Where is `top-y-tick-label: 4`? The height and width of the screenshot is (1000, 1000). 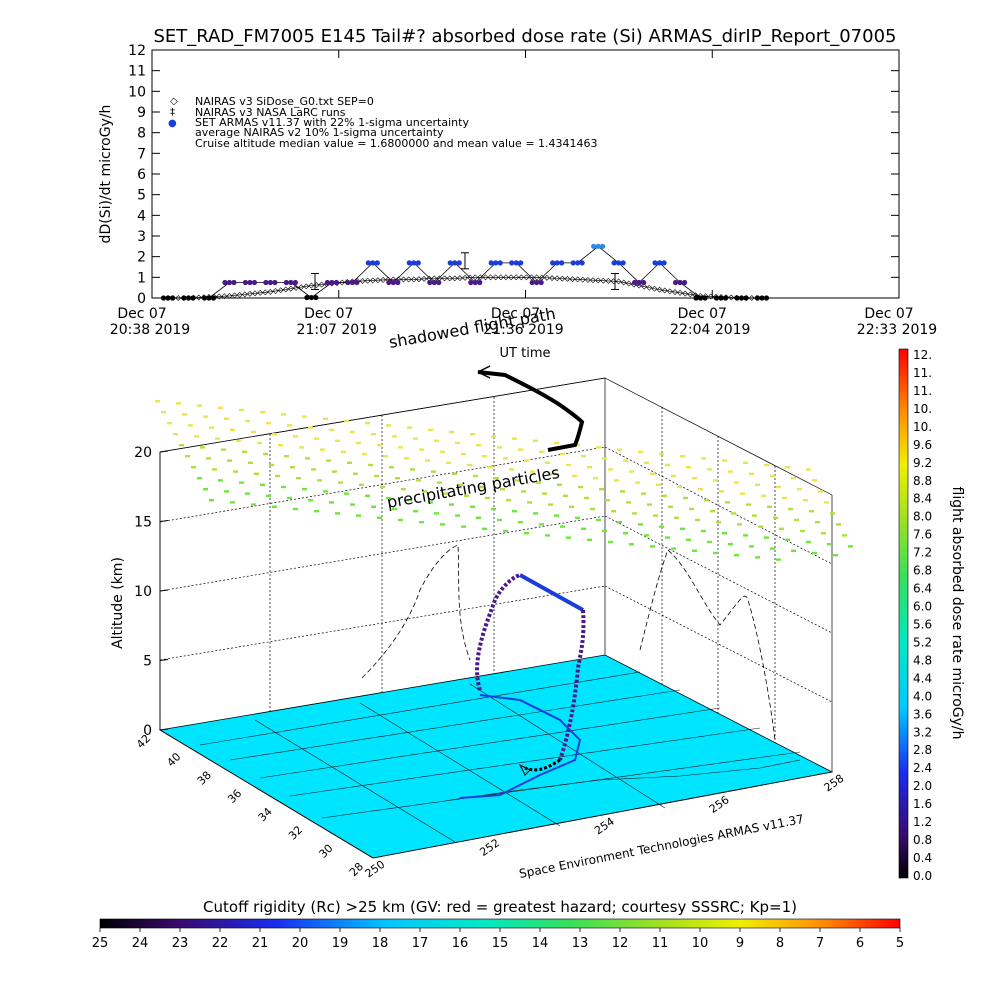
top-y-tick-label: 4 is located at coordinates (141, 216).